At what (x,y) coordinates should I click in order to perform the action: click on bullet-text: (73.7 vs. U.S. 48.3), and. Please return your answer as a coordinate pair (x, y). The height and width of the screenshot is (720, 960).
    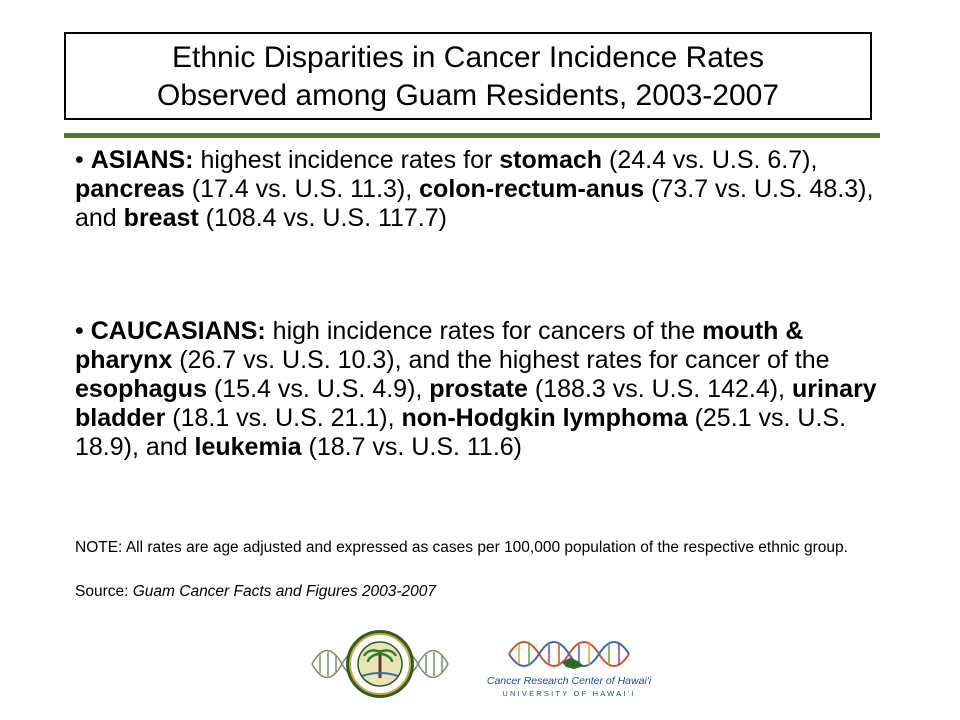
    Looking at the image, I should click on (474, 203).